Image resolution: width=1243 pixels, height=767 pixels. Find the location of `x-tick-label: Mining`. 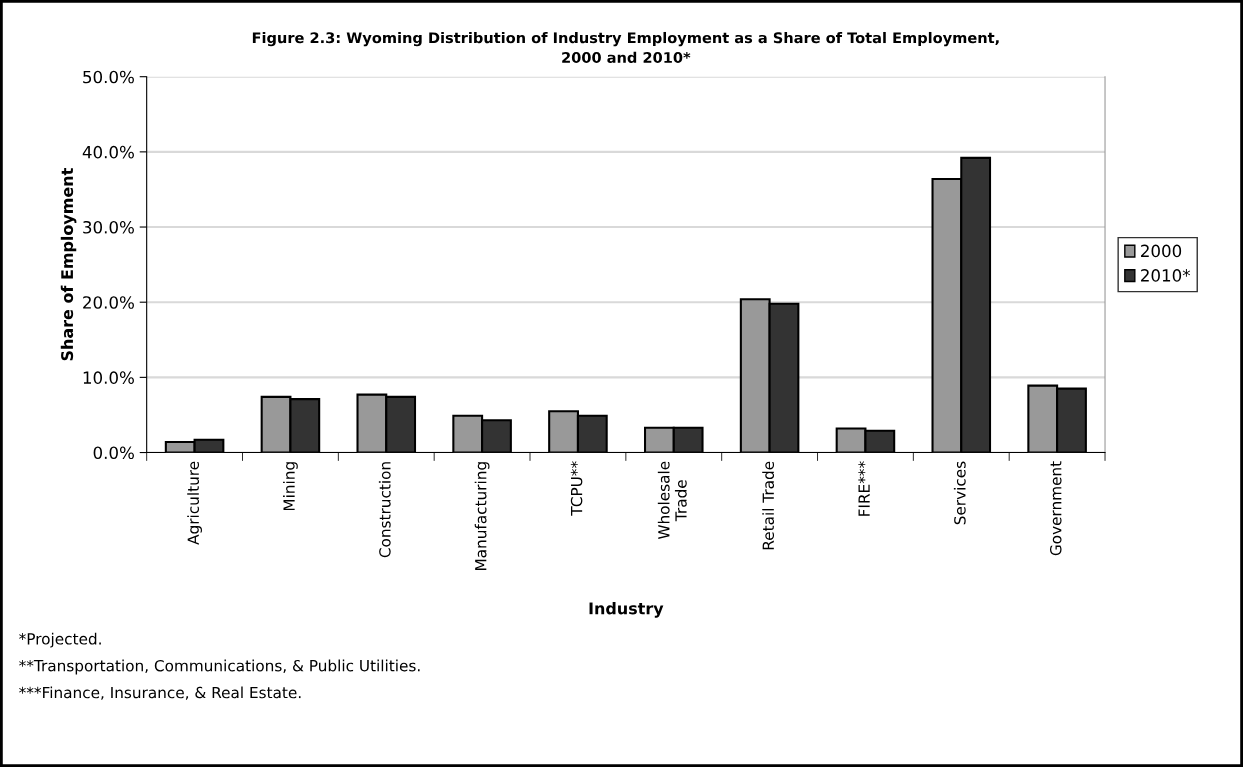

x-tick-label: Mining is located at coordinates (290, 486).